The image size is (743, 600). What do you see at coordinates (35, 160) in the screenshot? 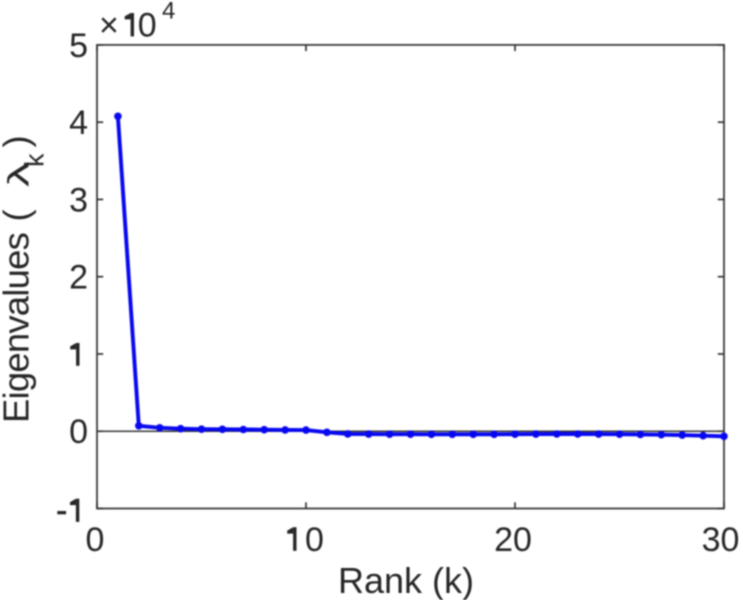
I see `svg-text: k` at bounding box center [35, 160].